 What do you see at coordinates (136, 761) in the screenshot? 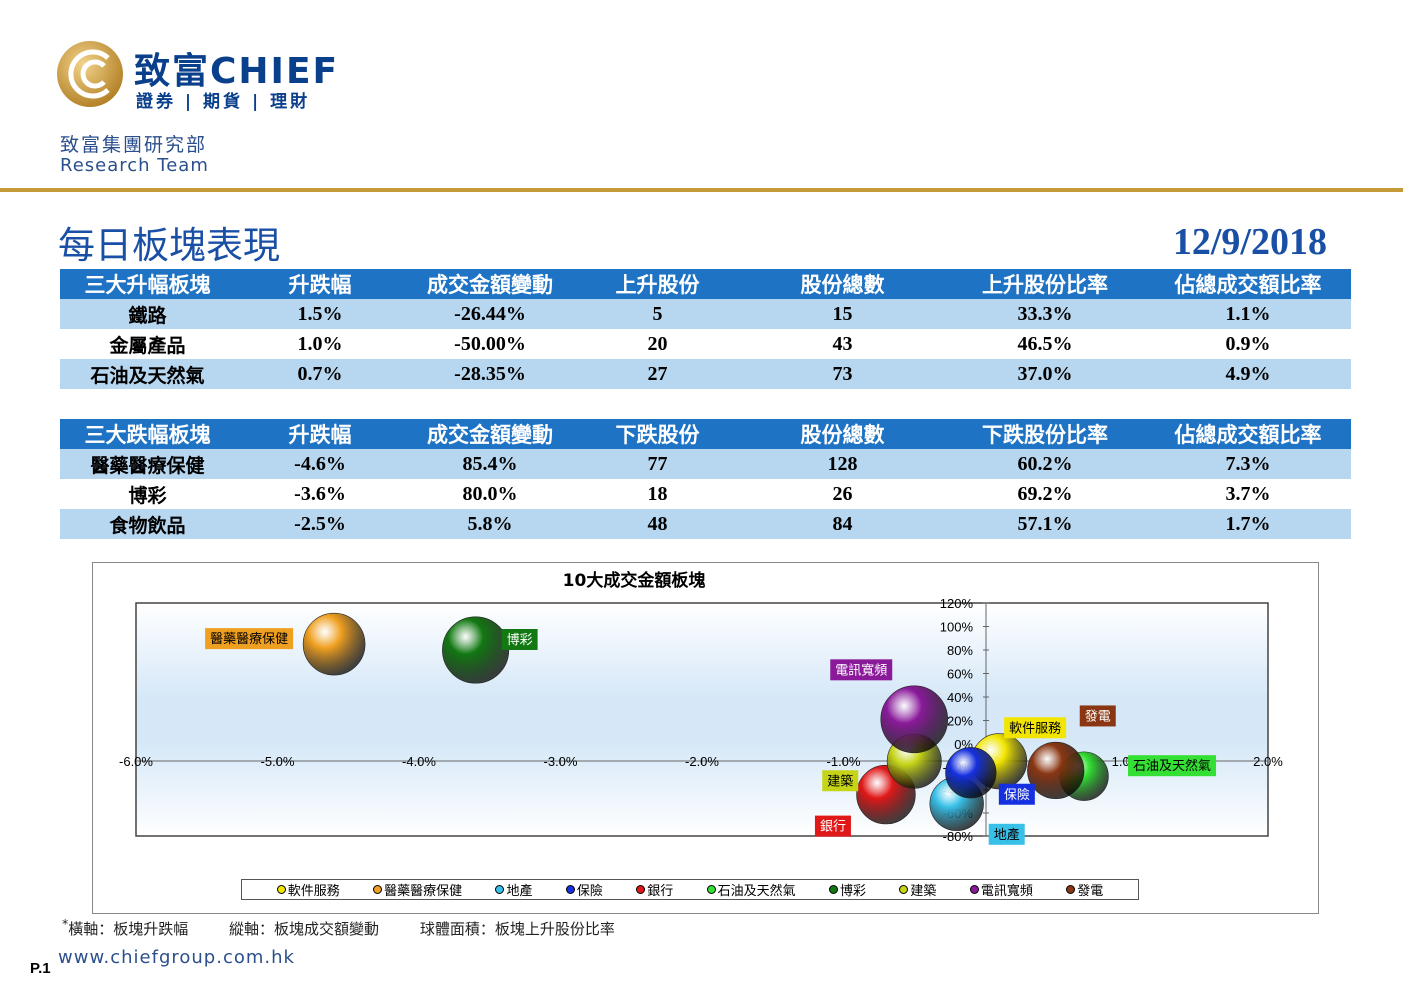
I see `x-tick-label: -6.0%` at bounding box center [136, 761].